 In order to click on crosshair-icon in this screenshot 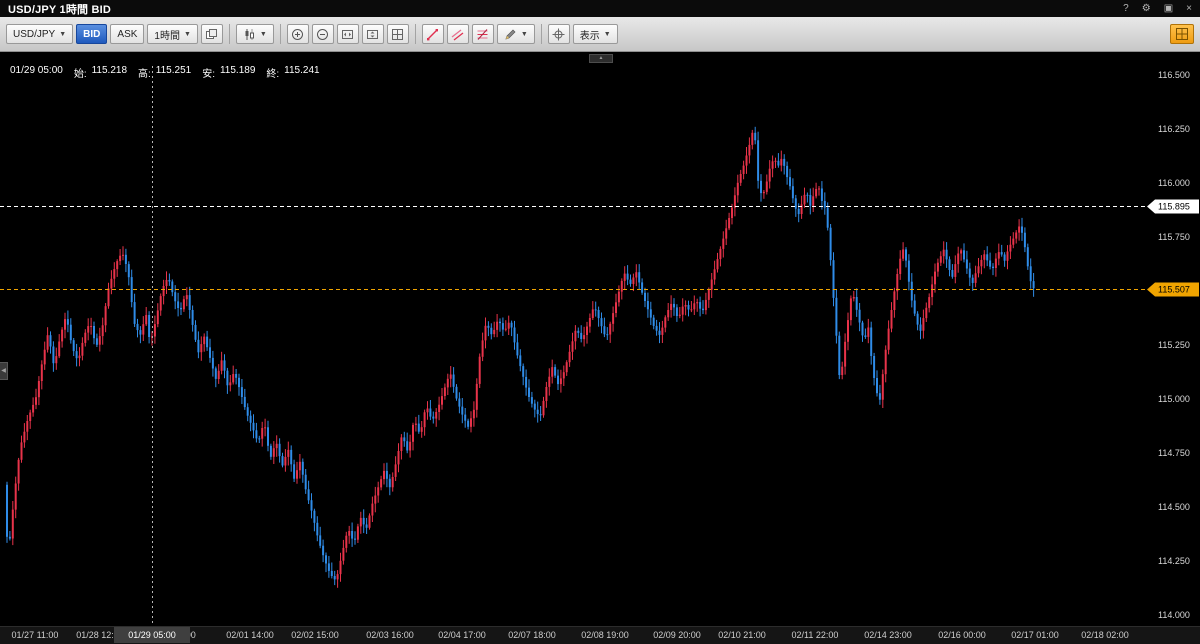, I will do `click(558, 34)`.